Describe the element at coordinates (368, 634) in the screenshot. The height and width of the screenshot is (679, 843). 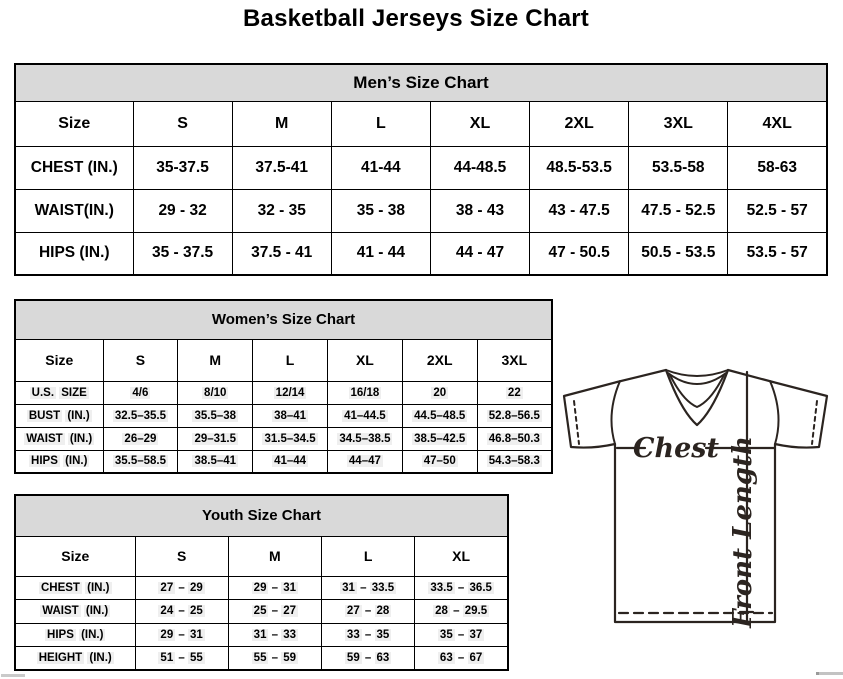
I see `table-cell: 33 – 35` at that location.